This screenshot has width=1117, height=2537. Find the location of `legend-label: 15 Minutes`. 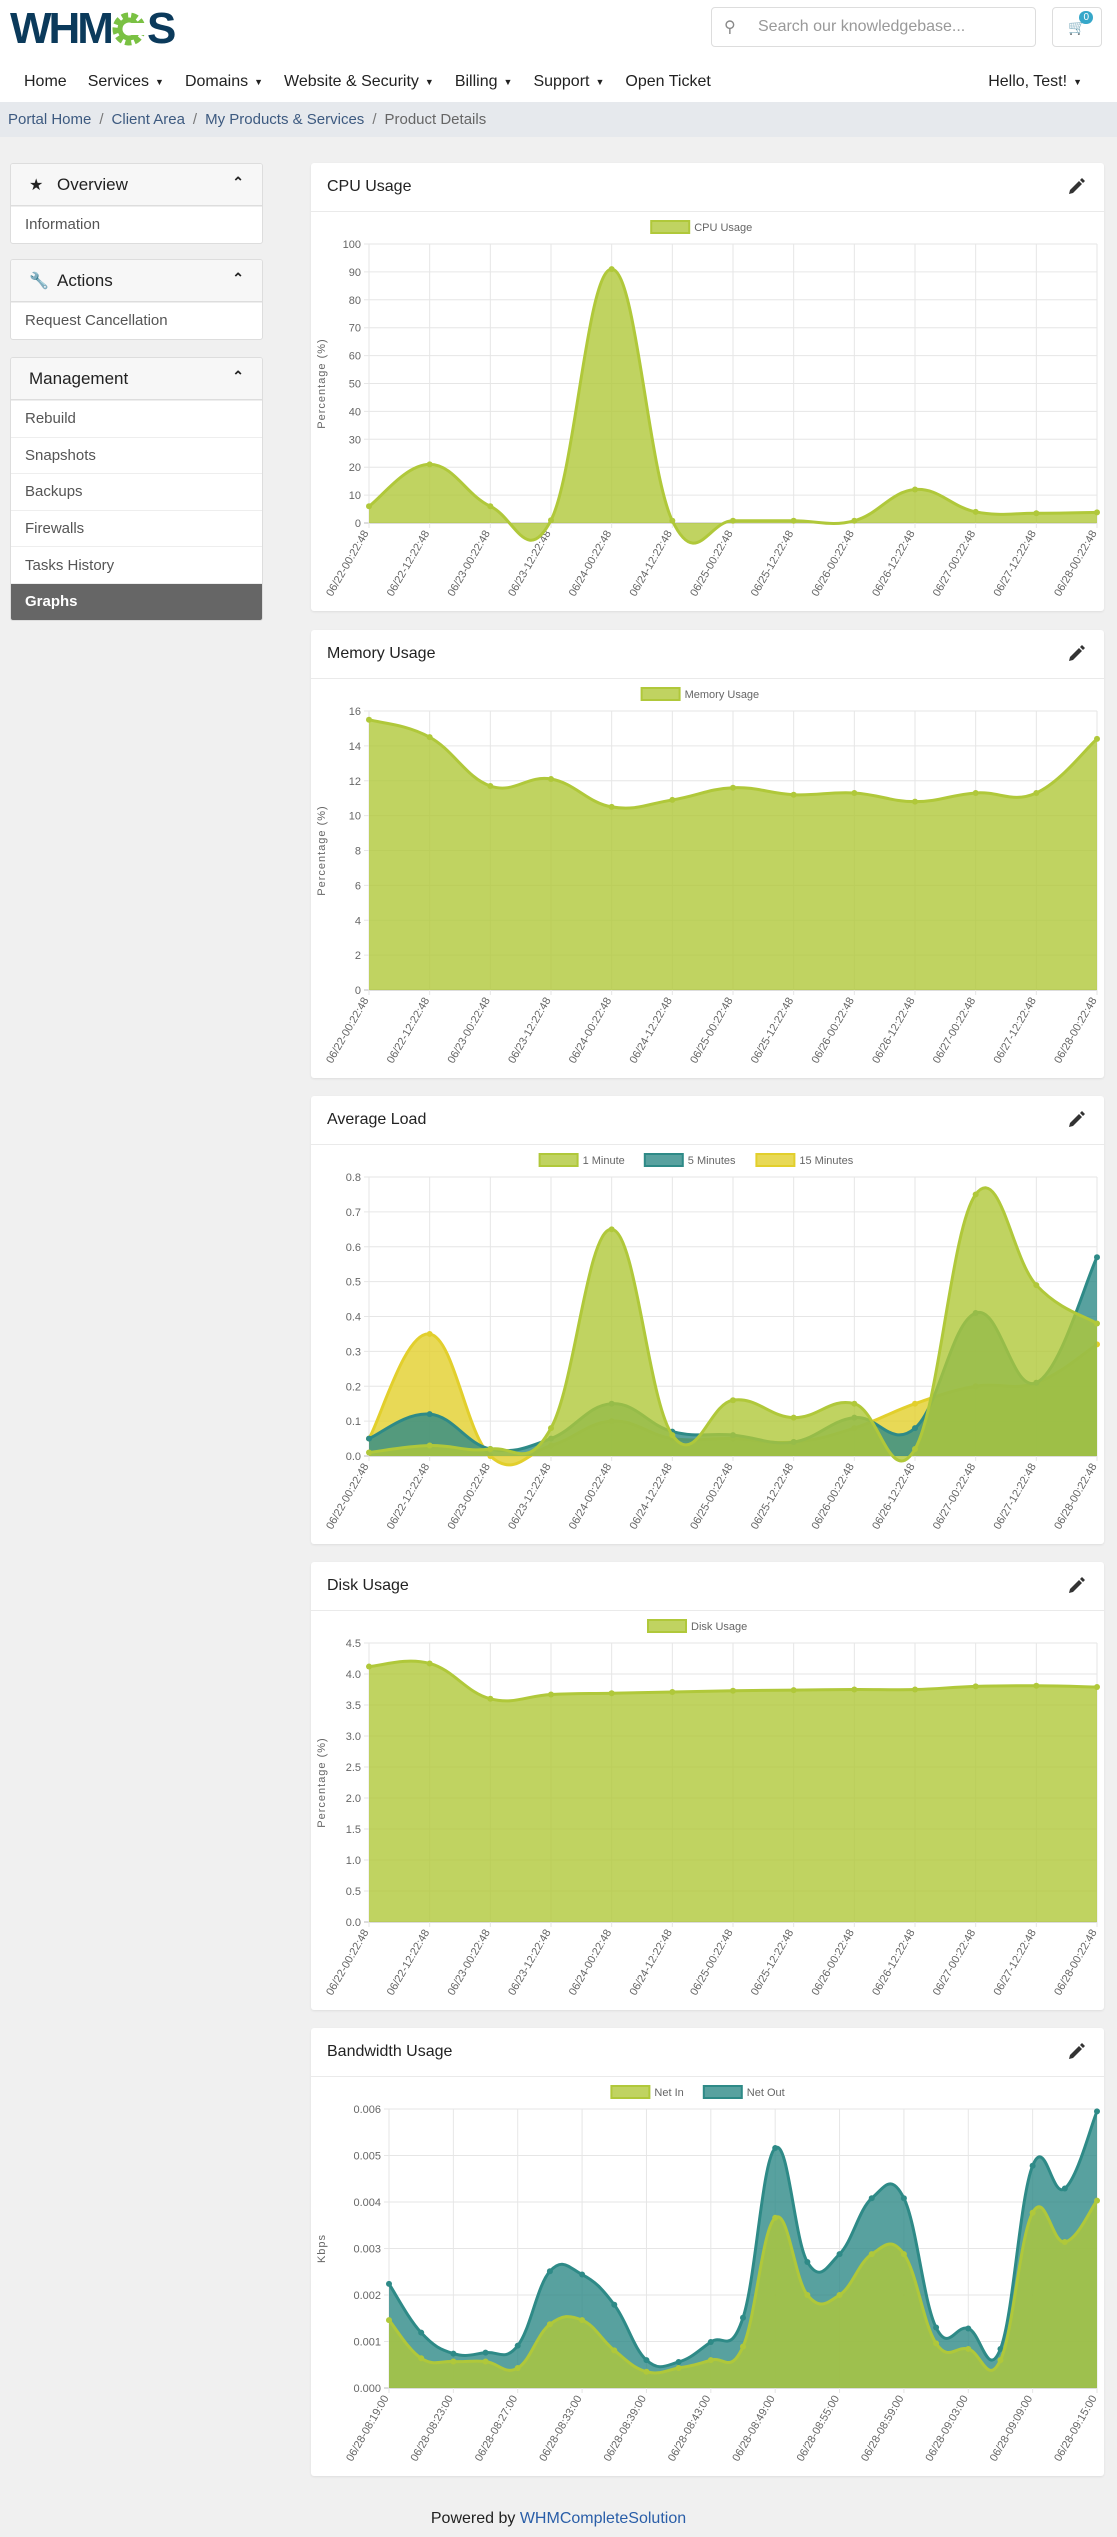

legend-label: 15 Minutes is located at coordinates (826, 1161).